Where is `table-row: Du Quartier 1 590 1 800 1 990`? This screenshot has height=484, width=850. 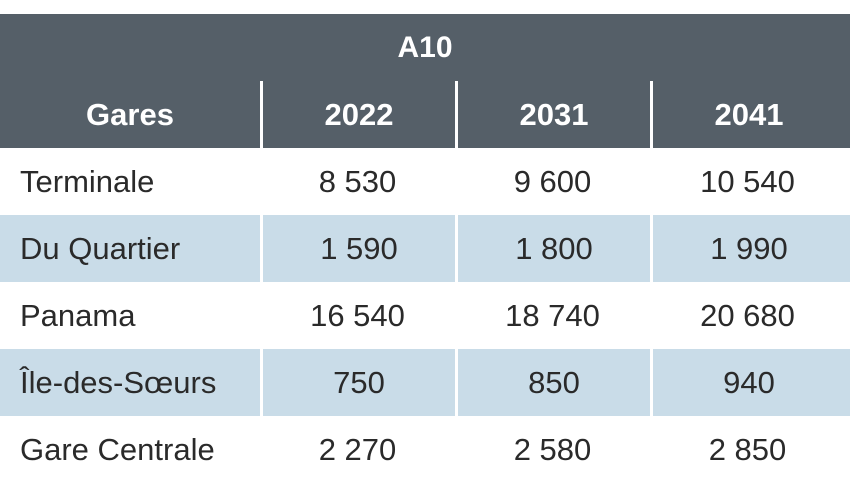
table-row: Du Quartier 1 590 1 800 1 990 is located at coordinates (425, 248).